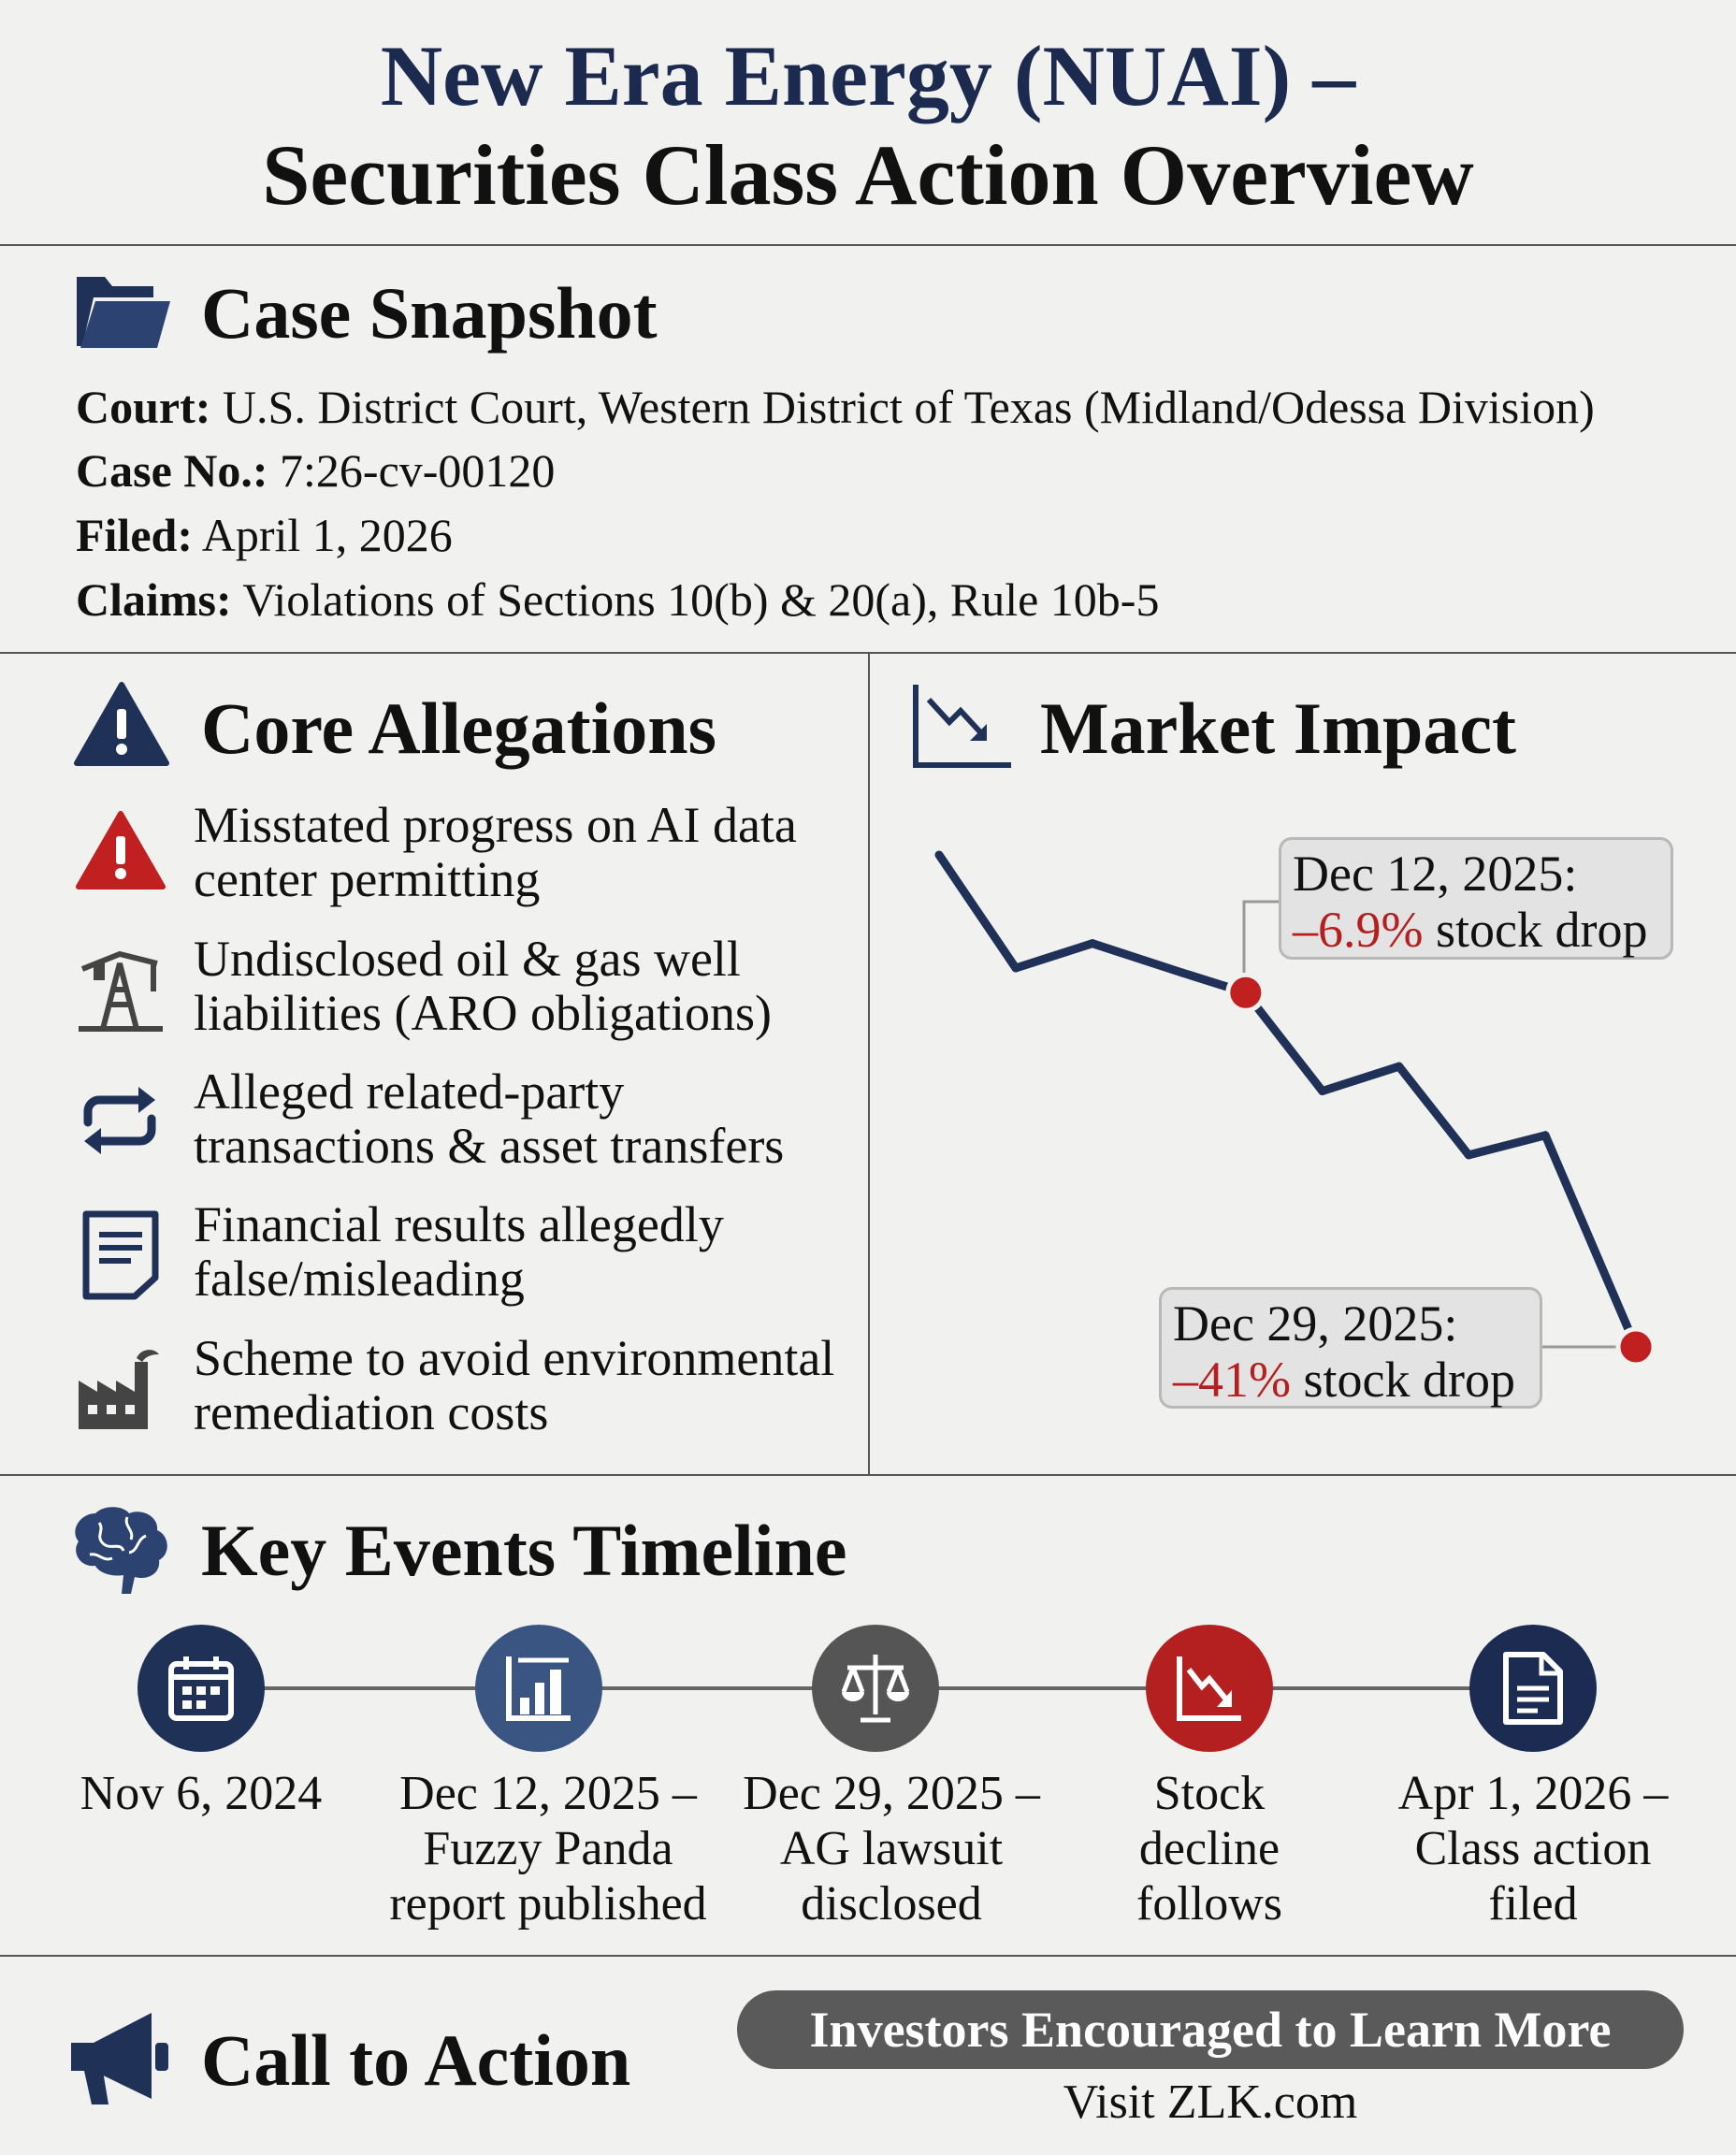  Describe the element at coordinates (172, 471) in the screenshot. I see `row-label: Case No.:` at that location.